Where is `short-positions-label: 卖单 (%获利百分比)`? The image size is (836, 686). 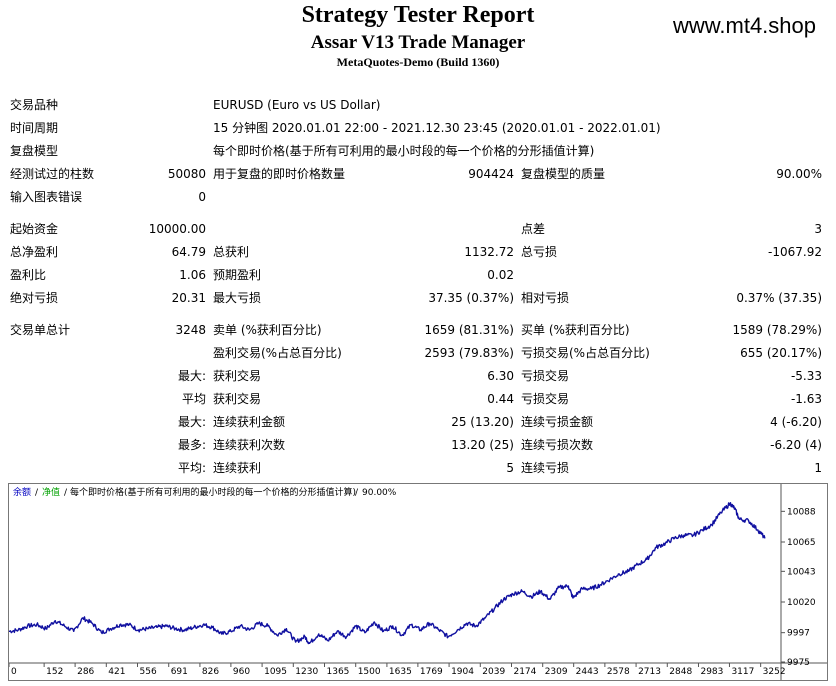
short-positions-label: 卖单 (%获利百分比) is located at coordinates (267, 330).